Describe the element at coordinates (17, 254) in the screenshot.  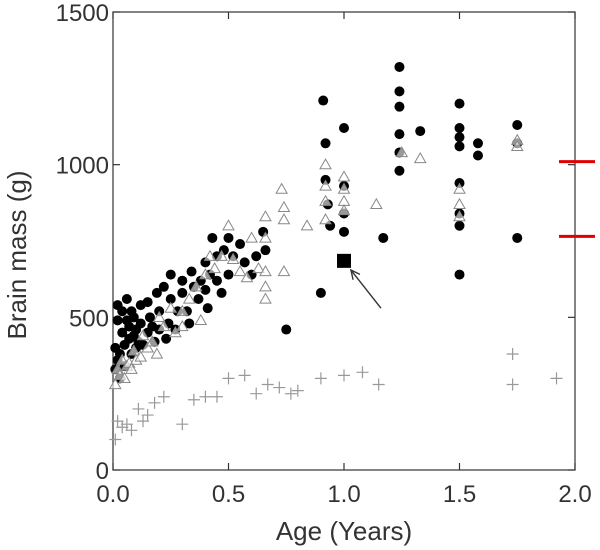
I see `y-axis-label: Brain mass (g)` at that location.